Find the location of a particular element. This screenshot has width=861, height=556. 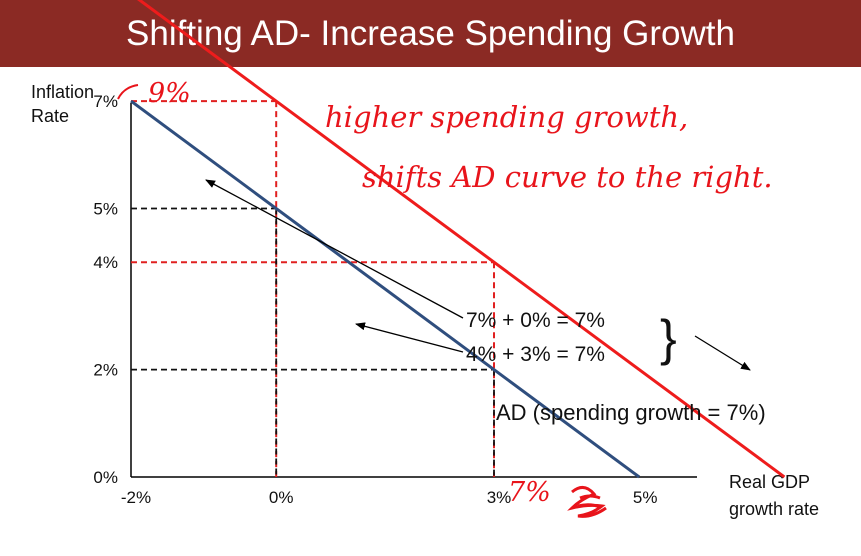

y-tick-label: 0% is located at coordinates (105, 477).